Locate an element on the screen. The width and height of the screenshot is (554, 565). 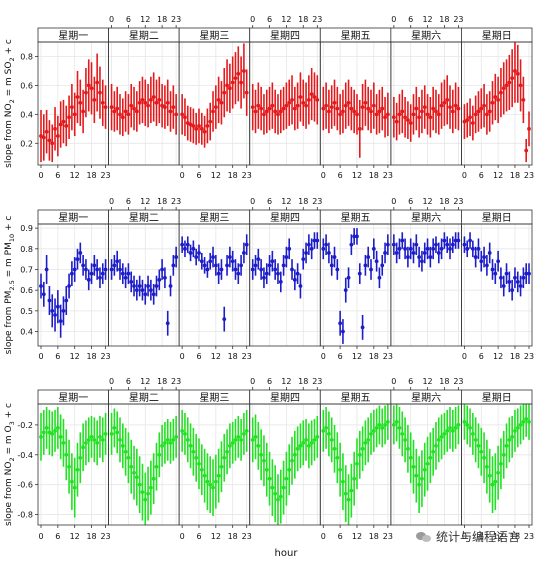
y-axis-label: slope from NO2 = m SO2 + c is located at coordinates (10, 103).